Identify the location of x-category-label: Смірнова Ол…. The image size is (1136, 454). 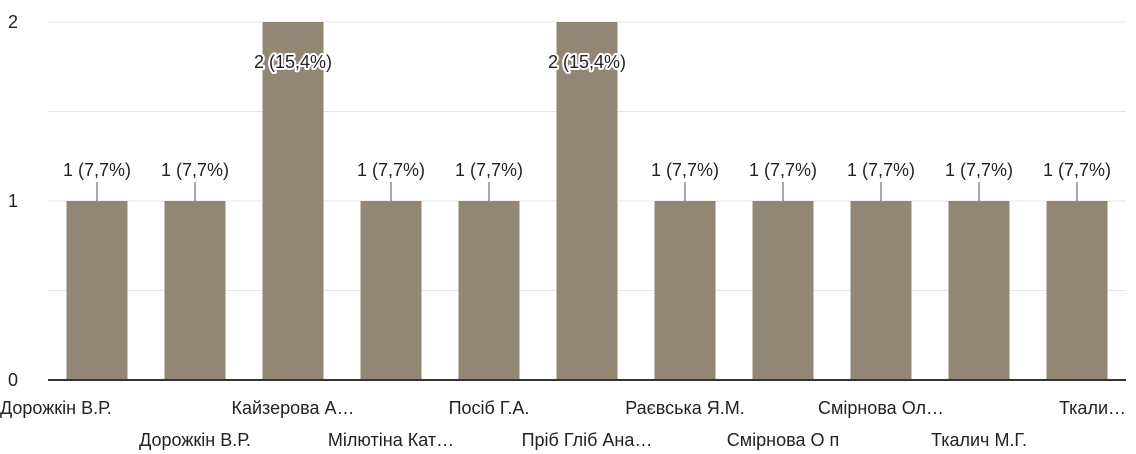
(881, 408).